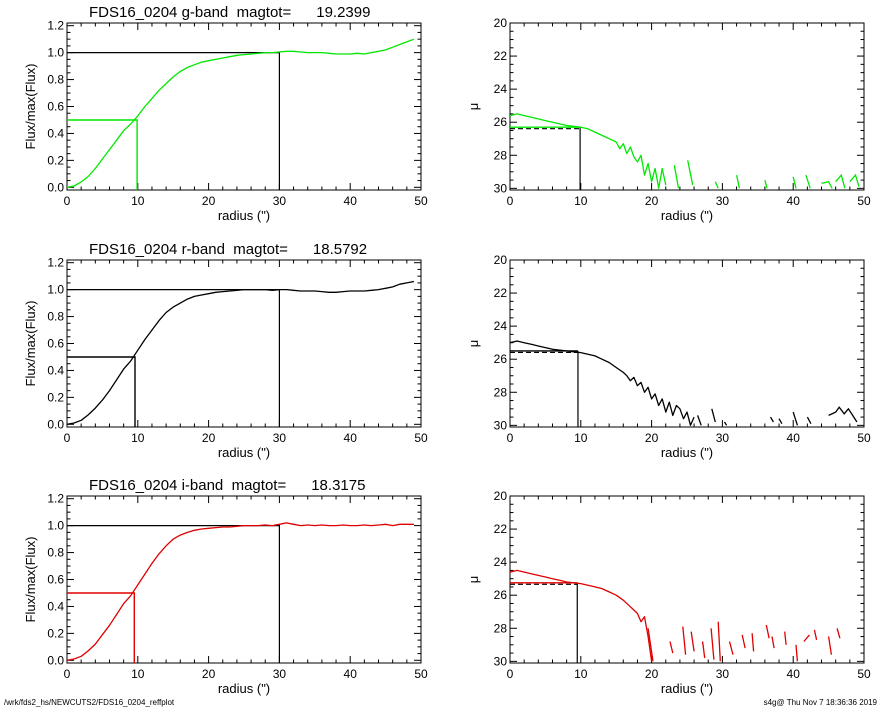 The image size is (885, 708). Describe the element at coordinates (820, 702) in the screenshot. I see `footer-timestamp-label: s4g@ Thu Nov 7 18:36:36 2019` at that location.